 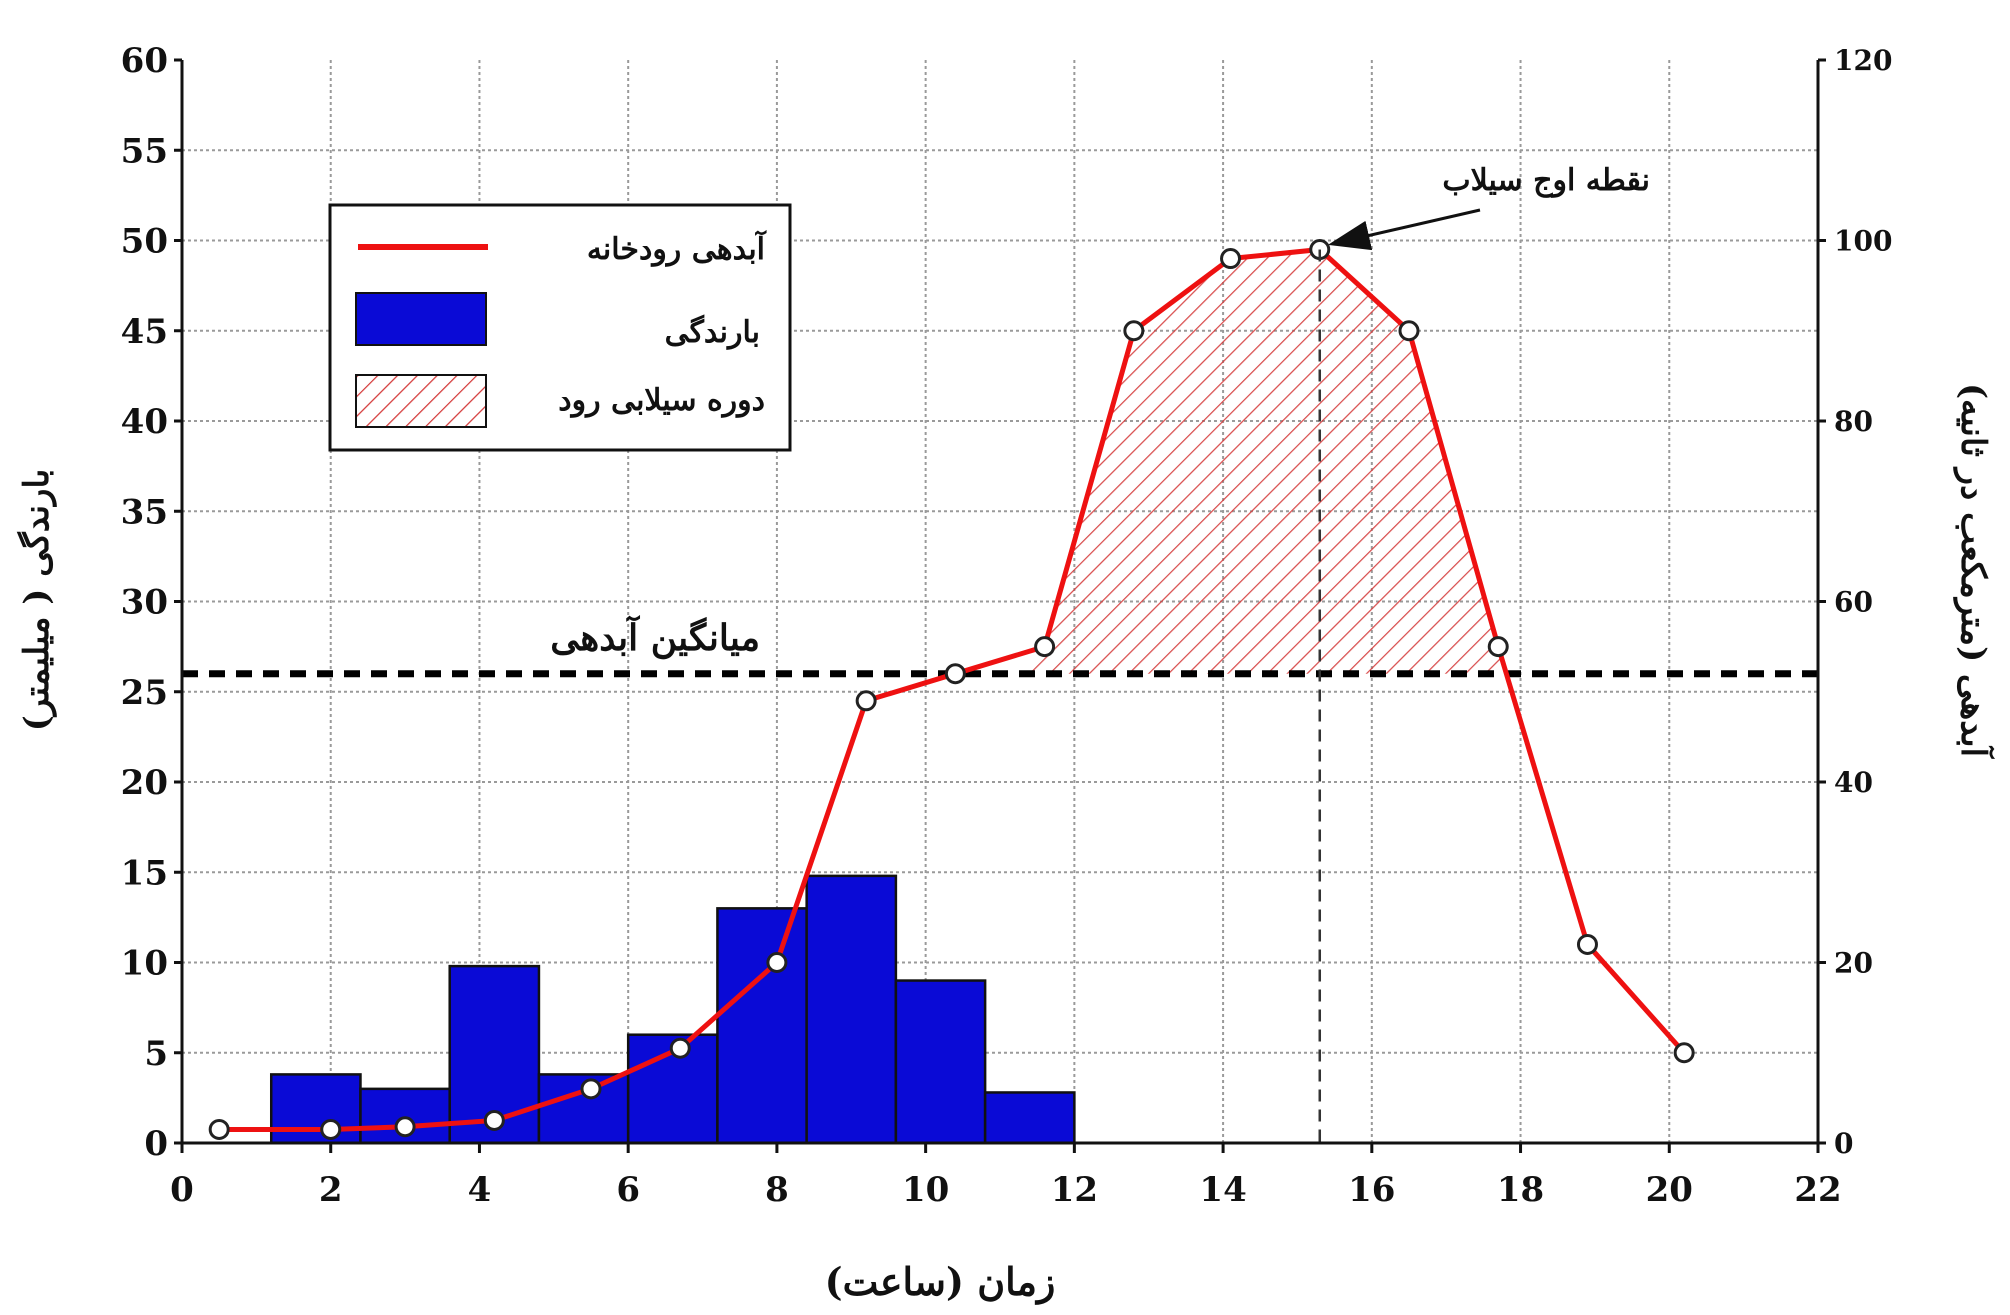 I want to click on legend-label-flood: دوره سیلابی رود, so click(x=661, y=400).